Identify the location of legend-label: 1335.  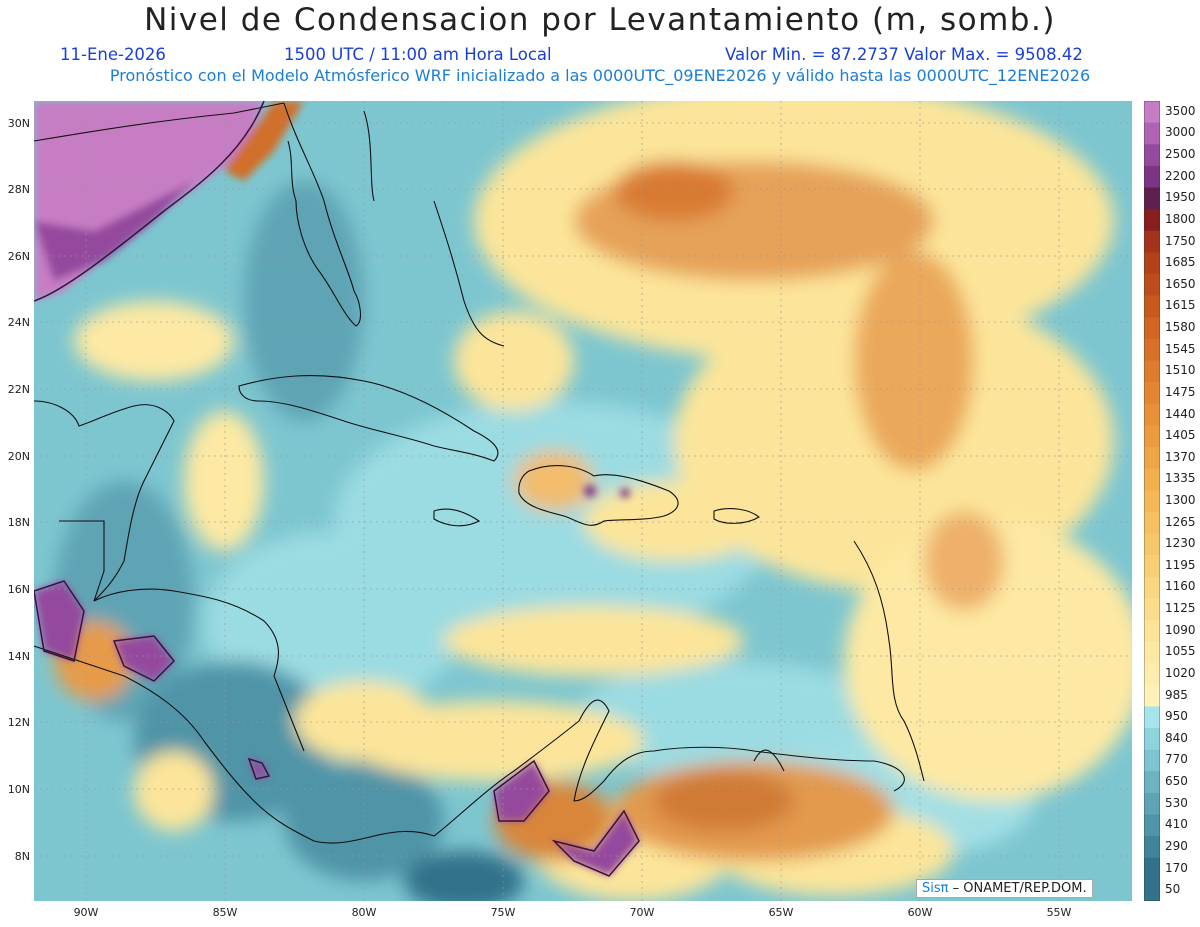
(1180, 478).